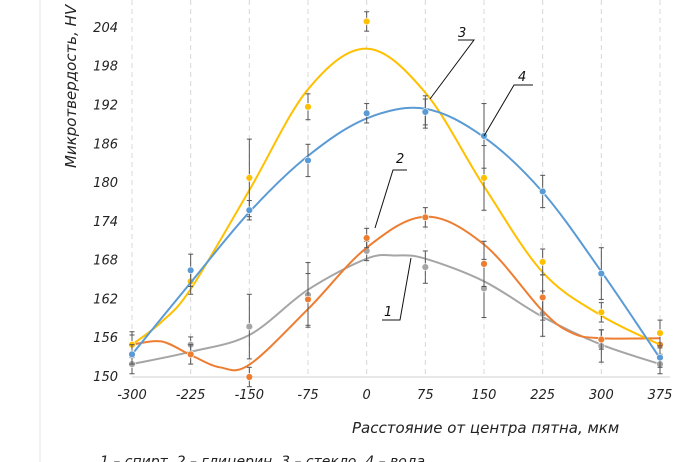 Image resolution: width=693 pixels, height=462 pixels. Describe the element at coordinates (508, 103) in the screenshot. I see `callout-4: 4` at that location.